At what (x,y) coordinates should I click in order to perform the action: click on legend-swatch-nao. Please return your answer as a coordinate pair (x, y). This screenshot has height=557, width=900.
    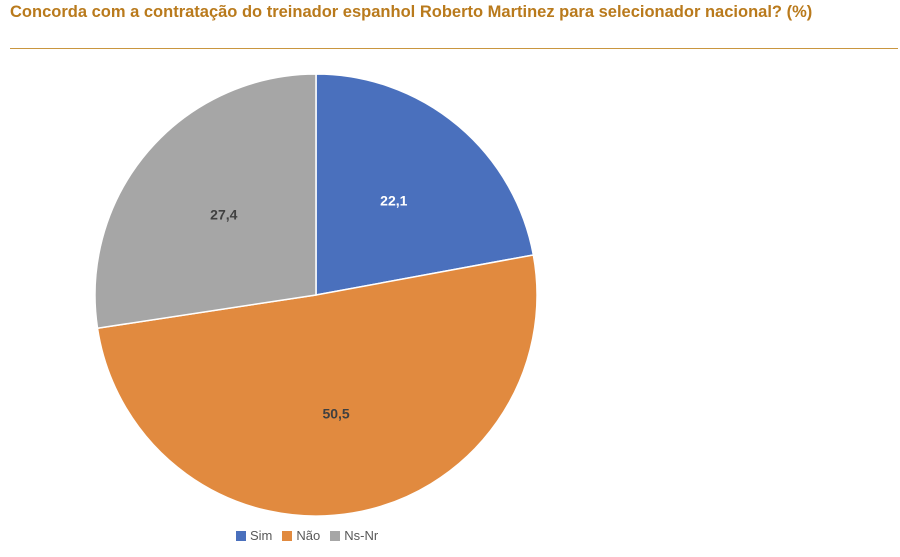
    Looking at the image, I should click on (287, 535).